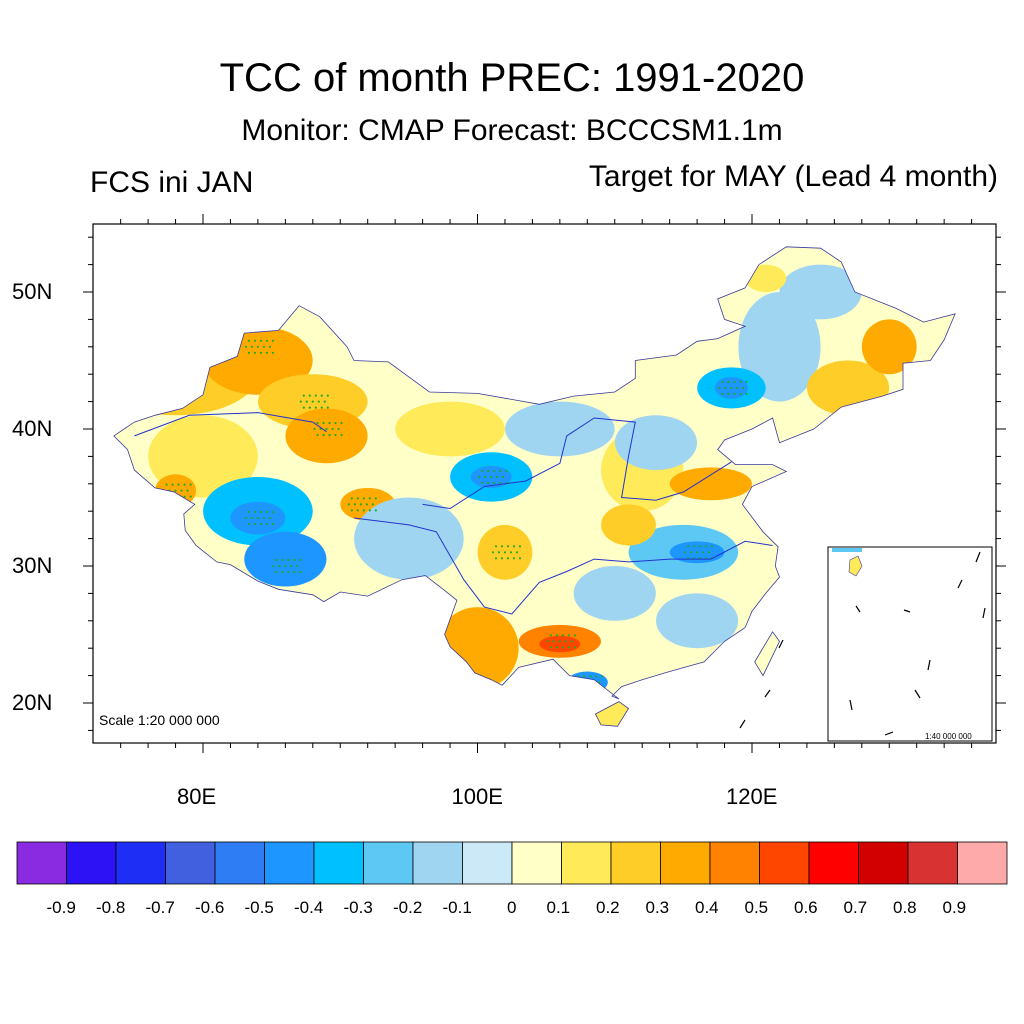 This screenshot has height=1024, width=1024. I want to click on inset-coast, so click(847, 550).